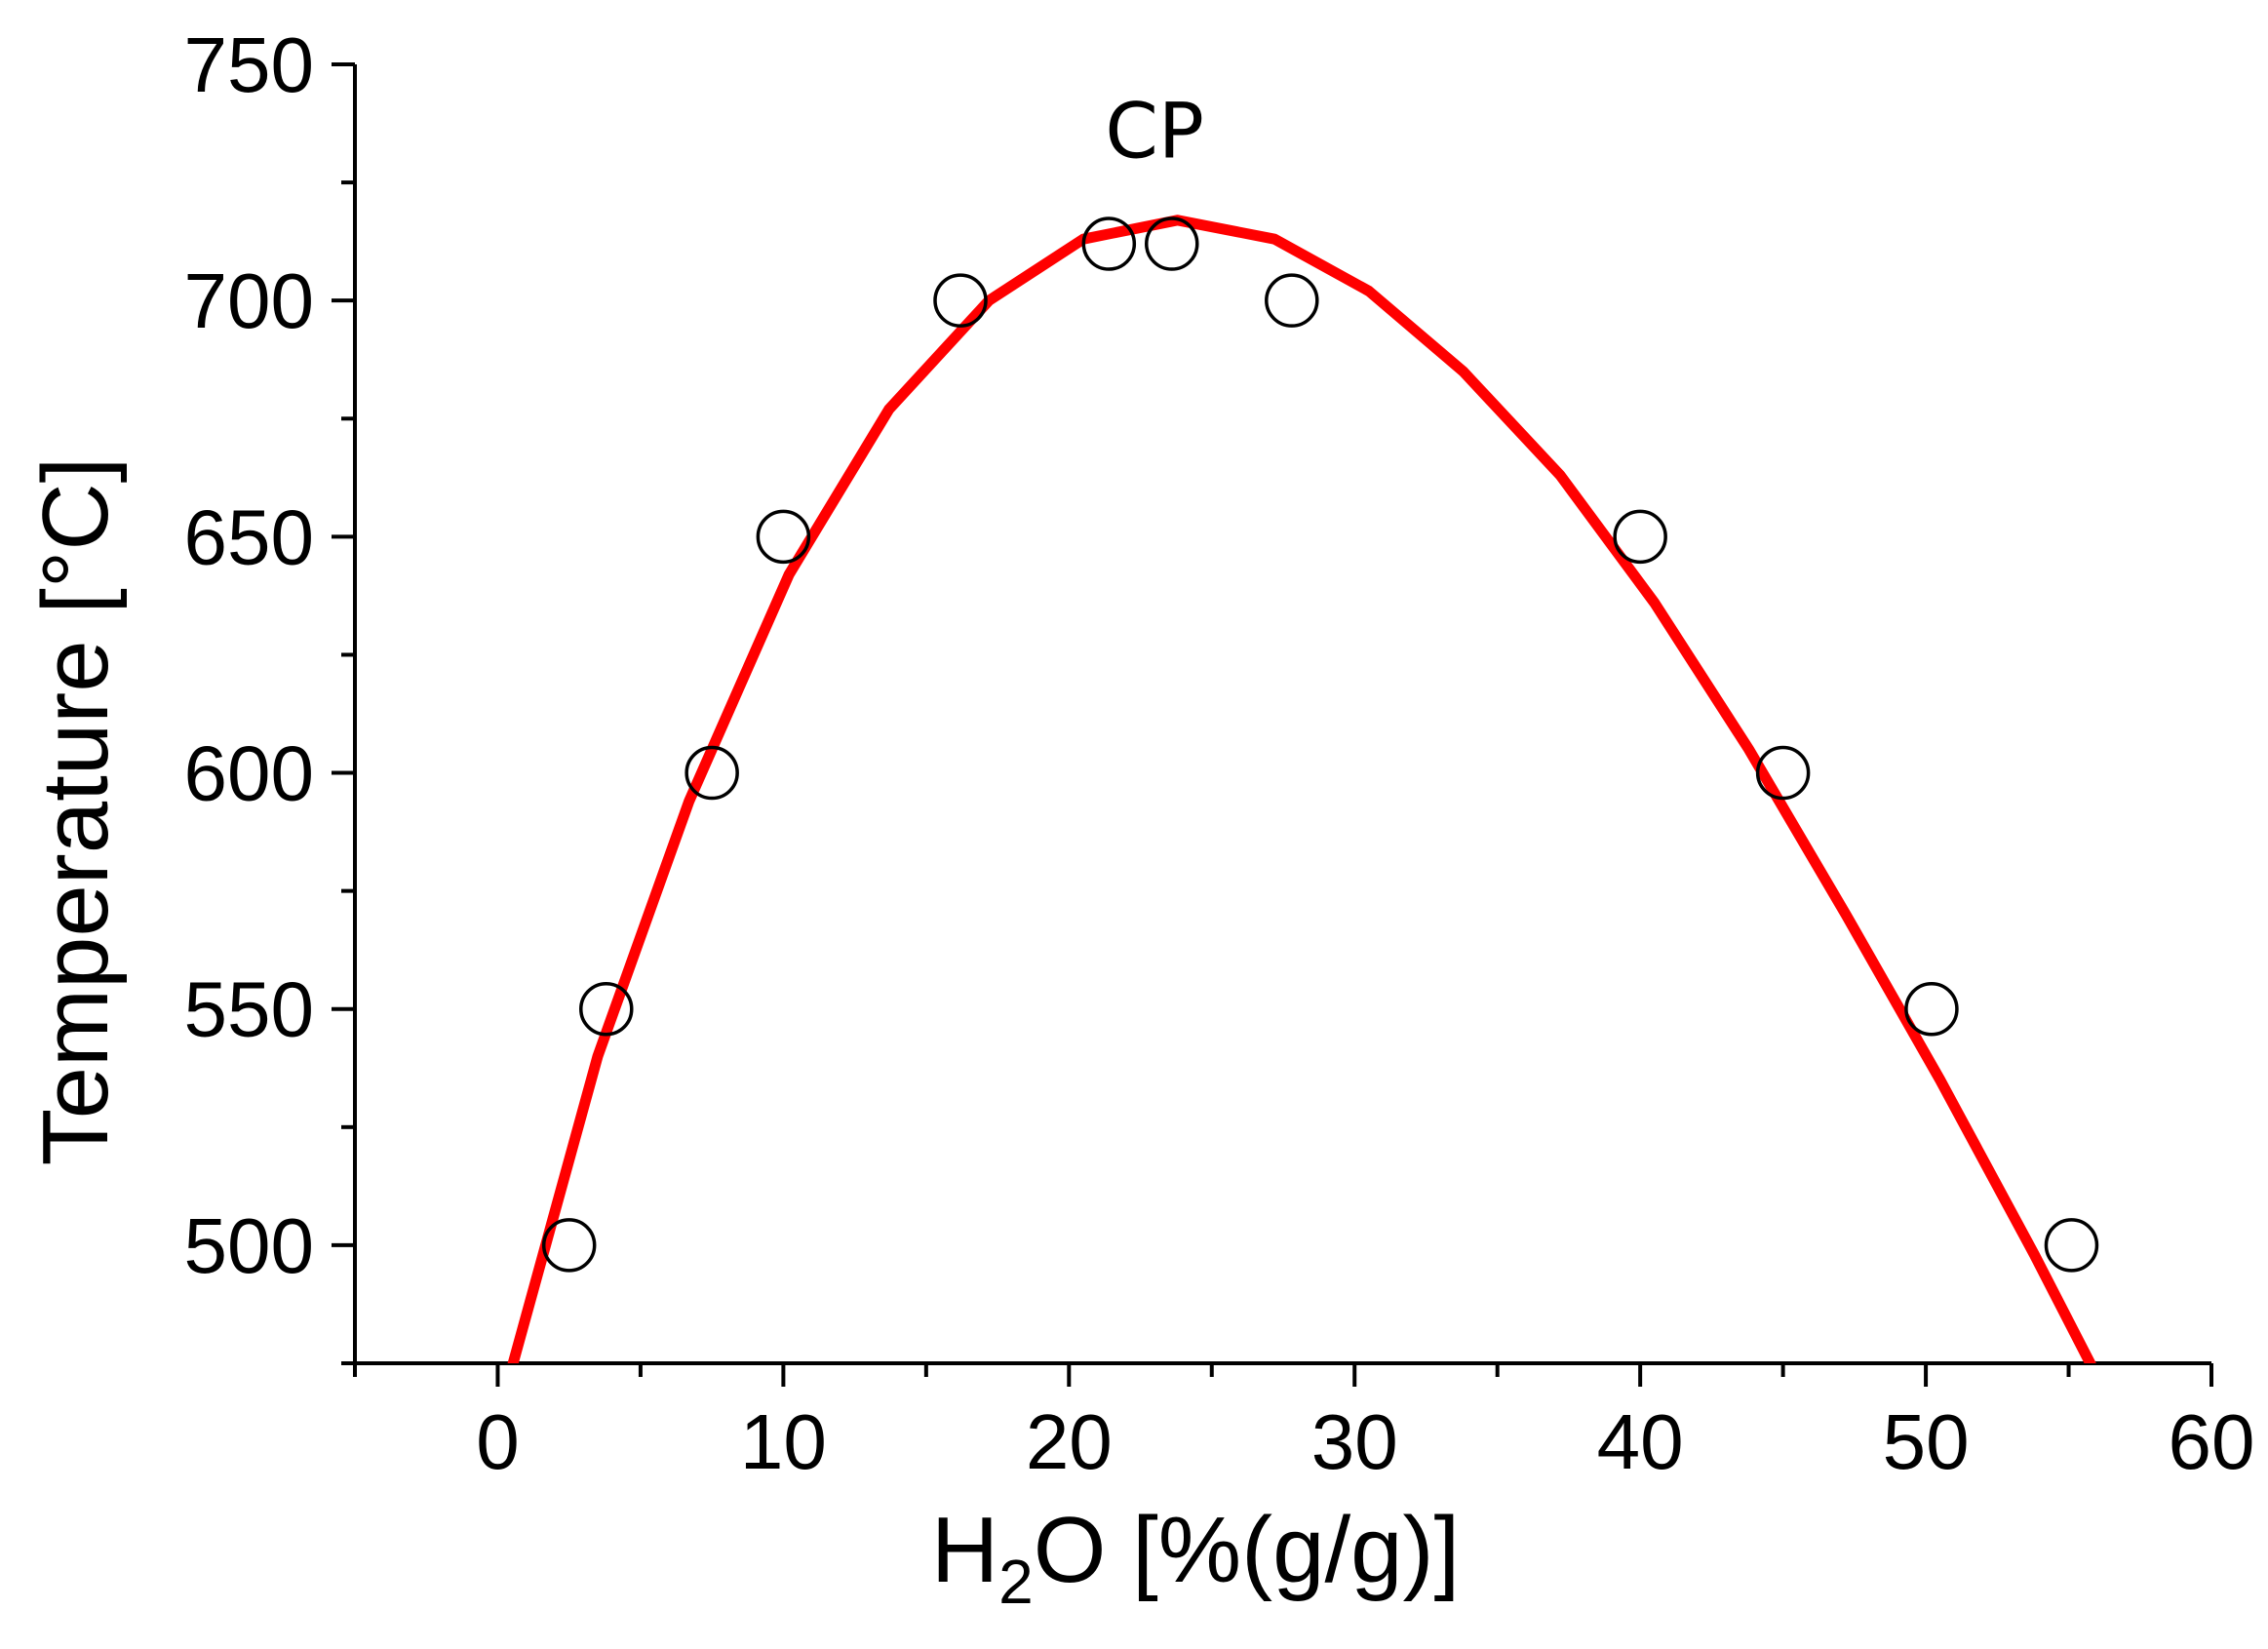  I want to click on y-tick-label: 500, so click(249, 1245).